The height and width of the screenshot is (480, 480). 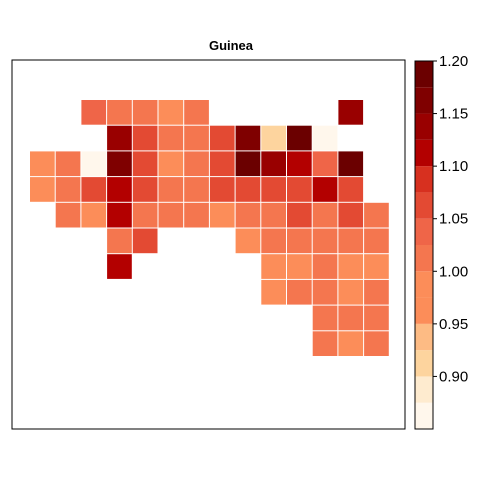 I want to click on colorbar-tick-label: 1.00, so click(x=453, y=271).